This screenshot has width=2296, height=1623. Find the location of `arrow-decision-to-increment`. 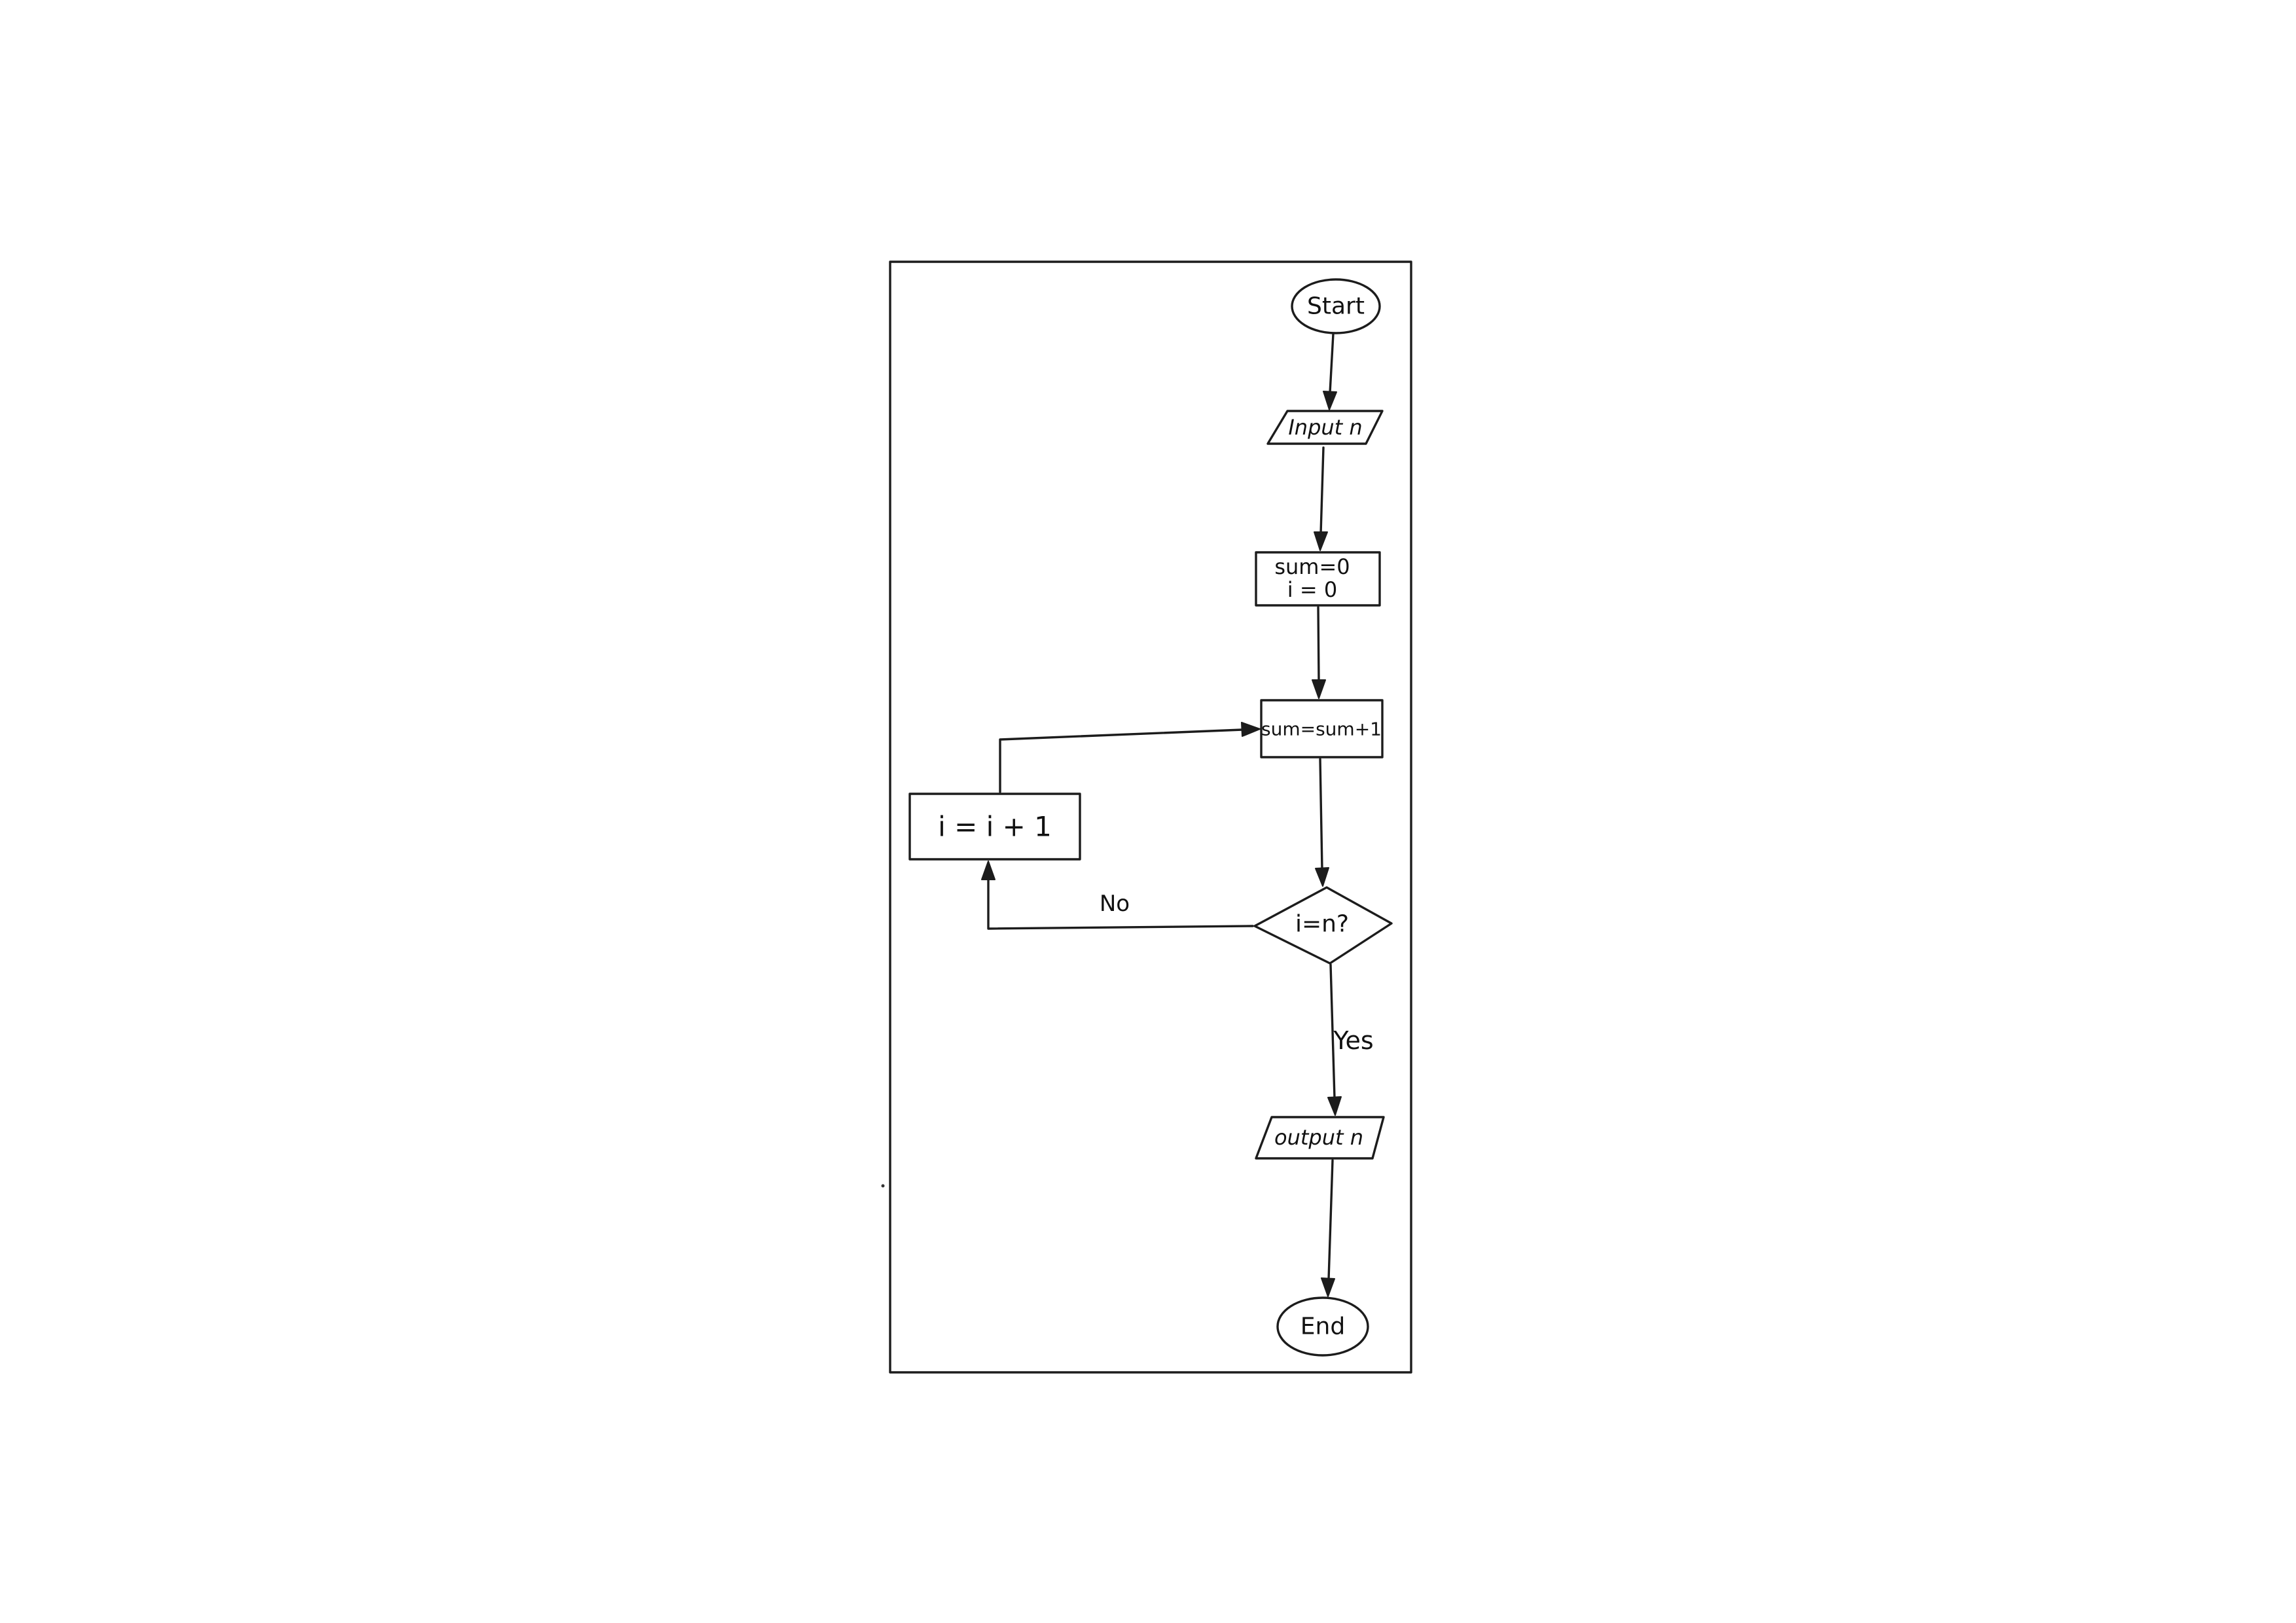

arrow-decision-to-increment is located at coordinates (1117, 896).